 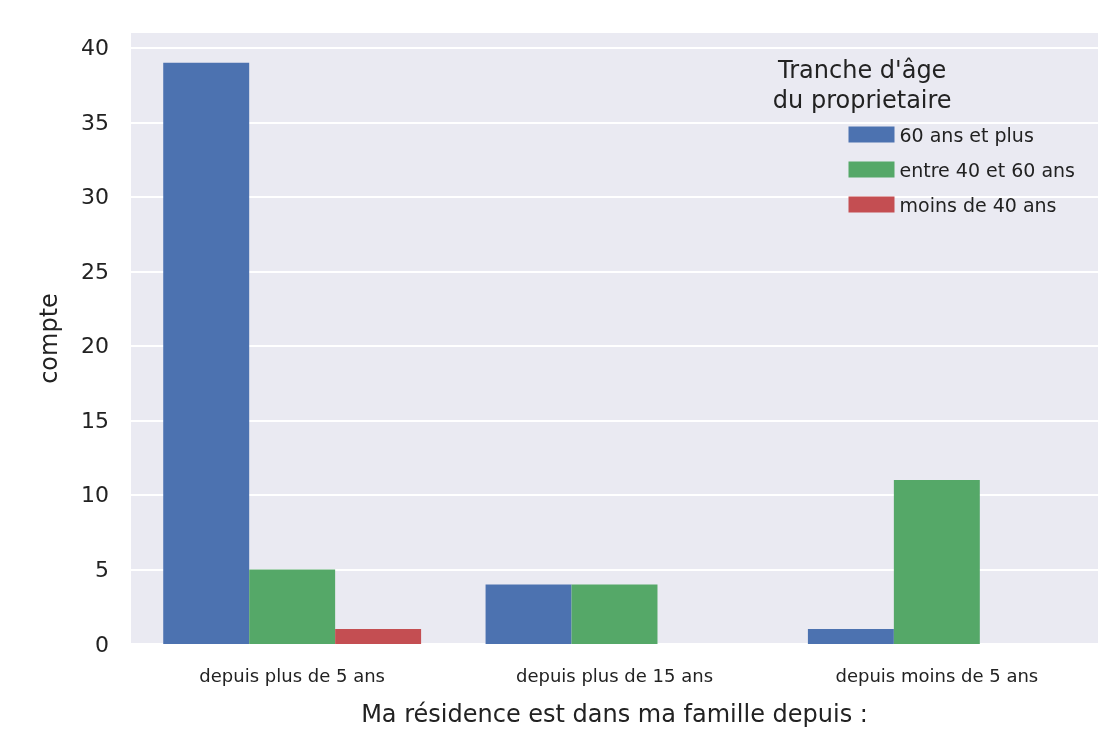 I want to click on y-tick-label: 35, so click(x=95, y=122).